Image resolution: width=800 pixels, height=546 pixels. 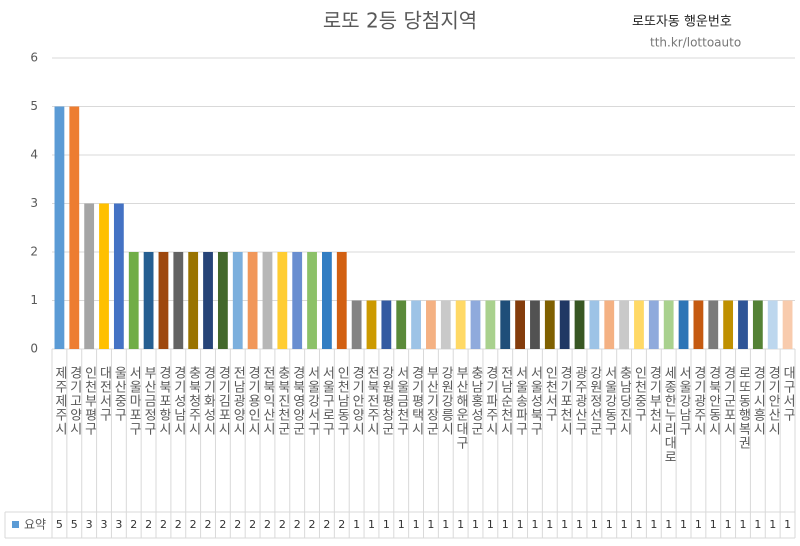 I want to click on x-tick-label: 경기광주시, so click(x=698, y=401).